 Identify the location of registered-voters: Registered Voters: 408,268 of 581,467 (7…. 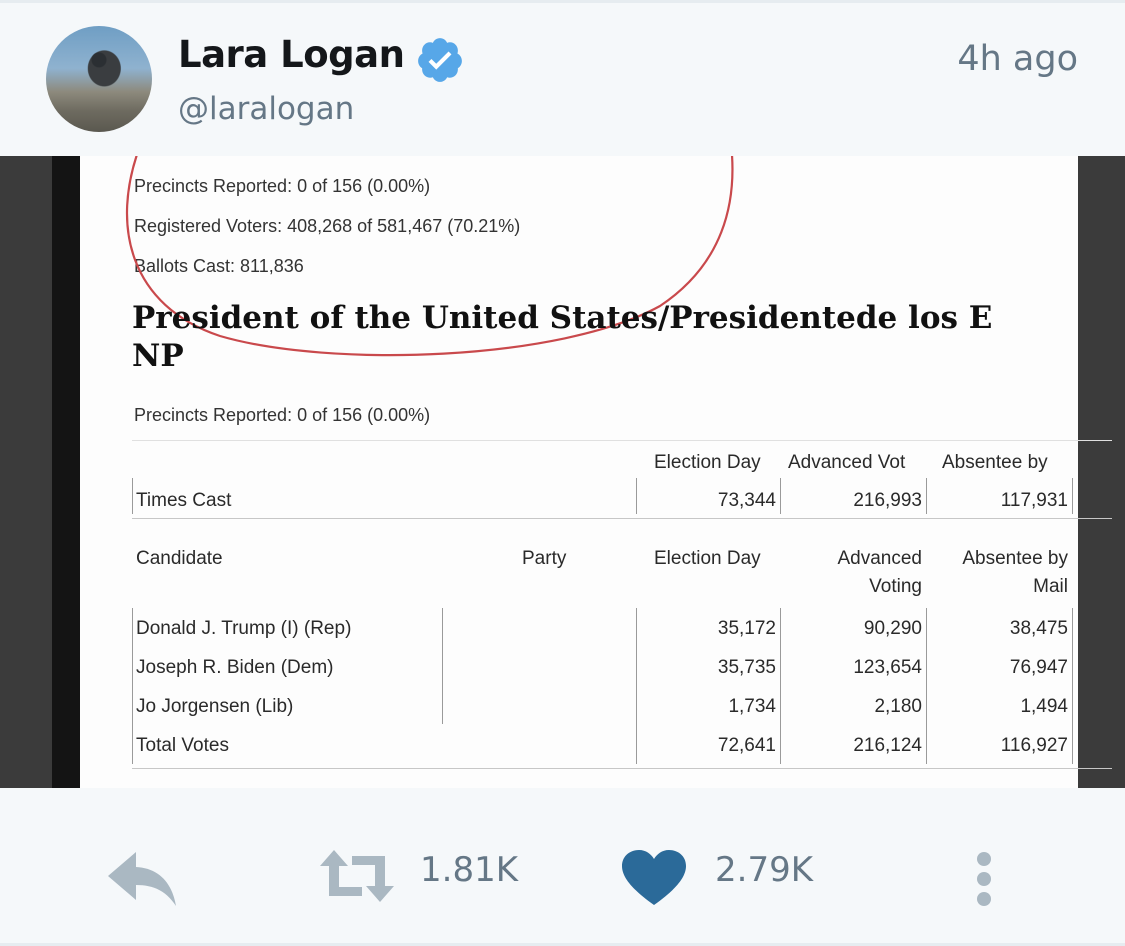
(327, 226).